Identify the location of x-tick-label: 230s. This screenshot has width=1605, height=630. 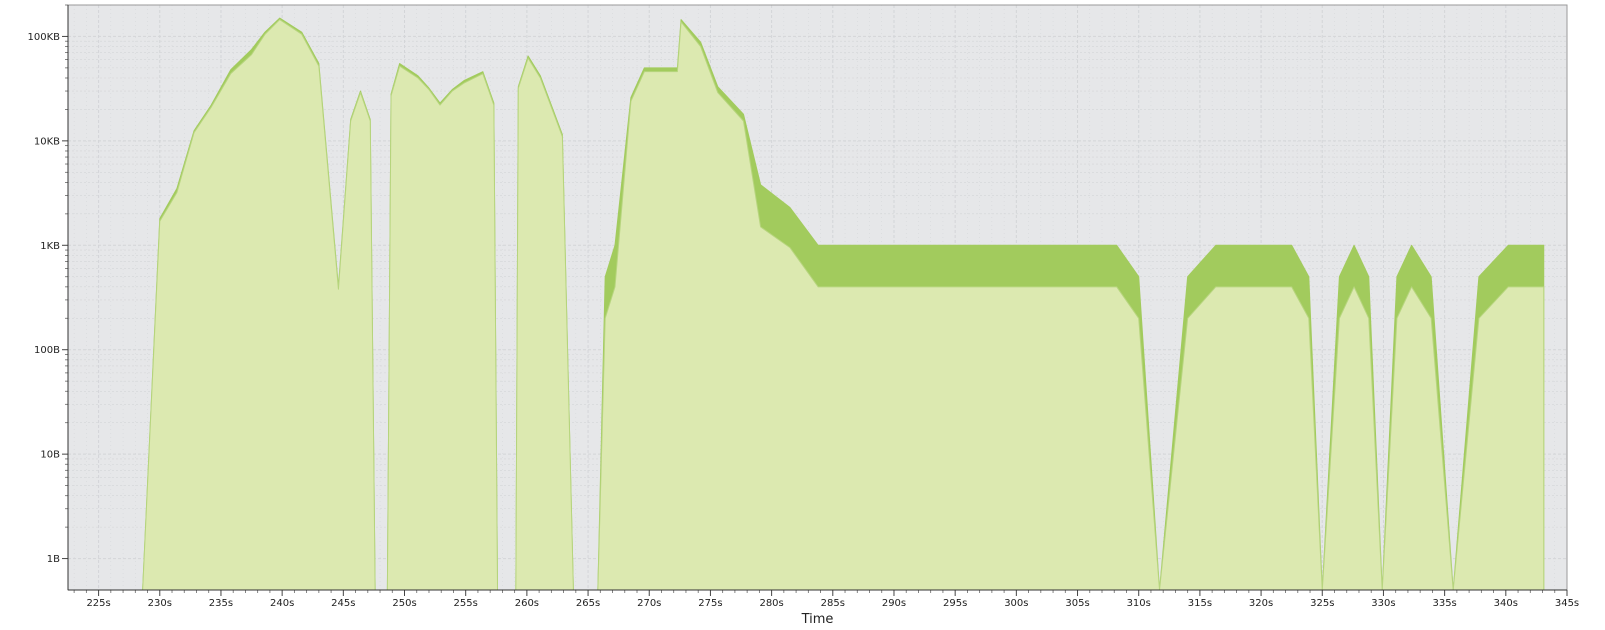
(160, 603).